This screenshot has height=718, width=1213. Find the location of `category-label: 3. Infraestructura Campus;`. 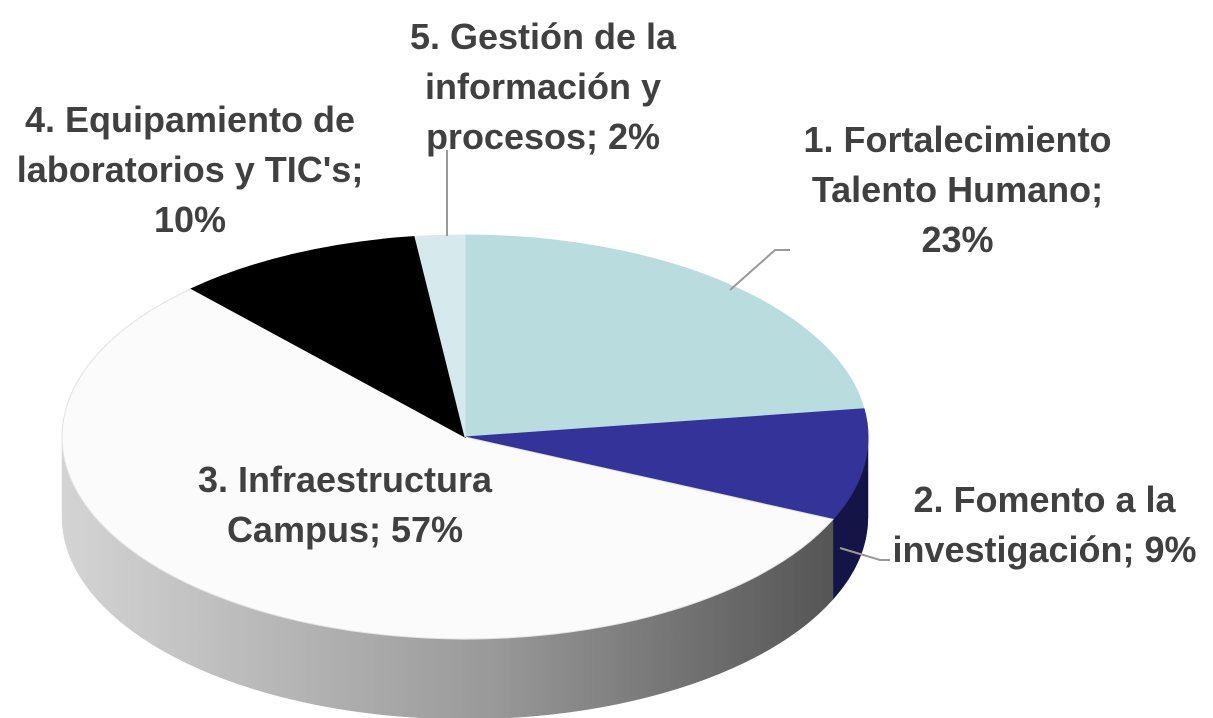

category-label: 3. Infraestructura Campus; is located at coordinates (345, 504).